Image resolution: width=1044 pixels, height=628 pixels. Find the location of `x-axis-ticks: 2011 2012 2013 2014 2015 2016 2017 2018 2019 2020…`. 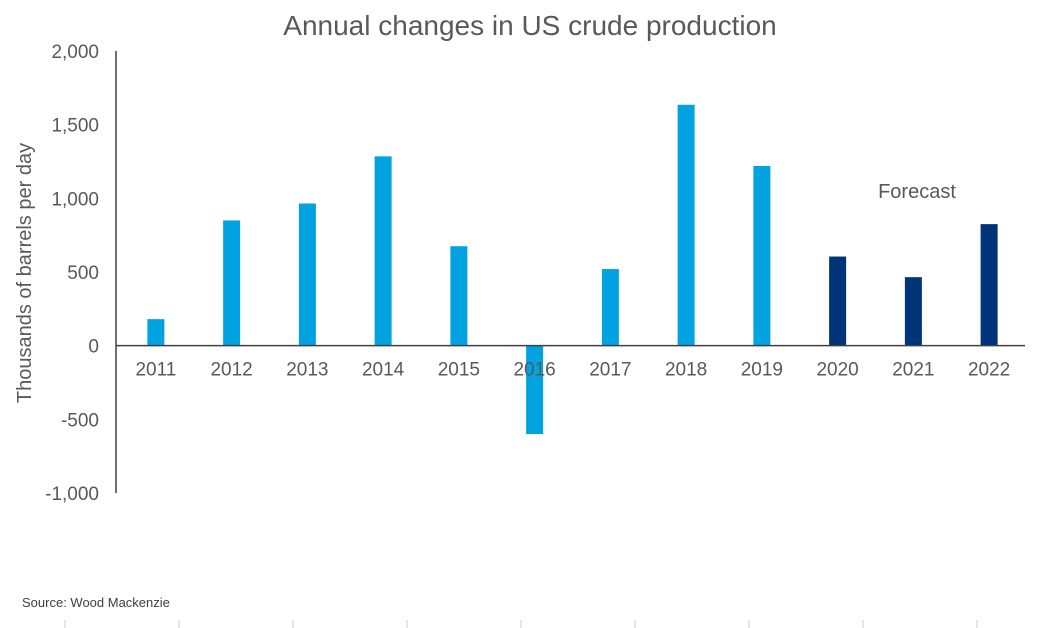

x-axis-ticks: 2011 2012 2013 2014 2015 2016 2017 2018 2019 2020… is located at coordinates (572, 370).